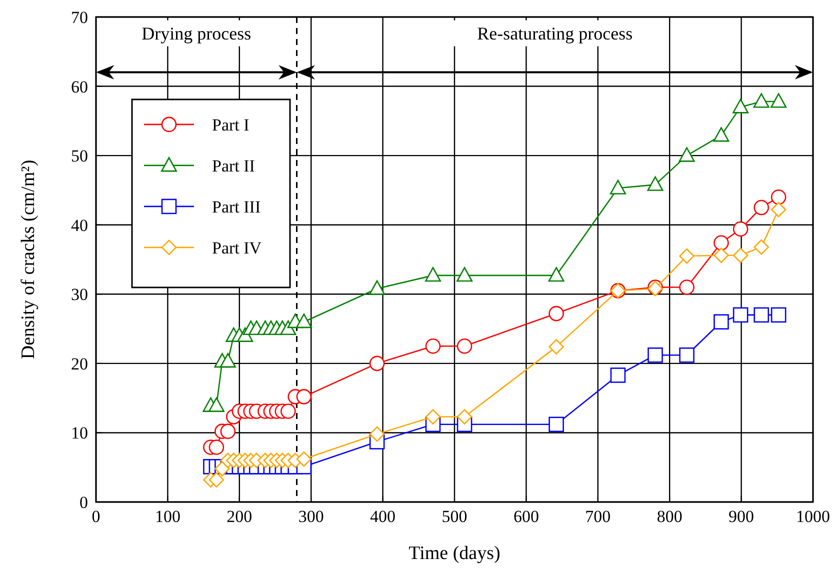  Describe the element at coordinates (383, 516) in the screenshot. I see `x-tick-label: 400` at that location.